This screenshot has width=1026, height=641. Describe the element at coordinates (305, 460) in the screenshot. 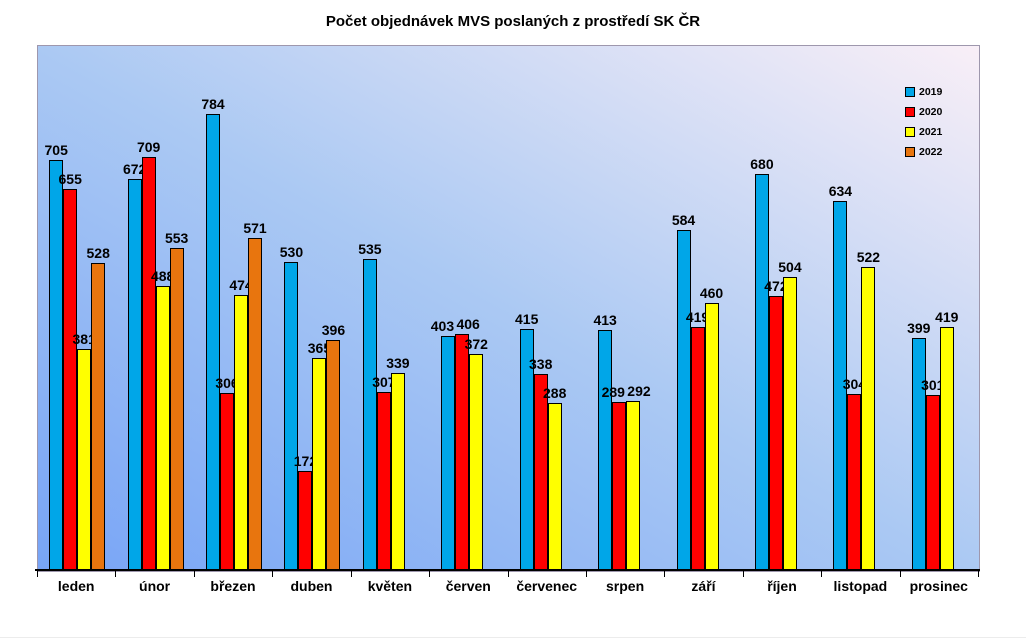

I see `bar-value-label: 172` at that location.